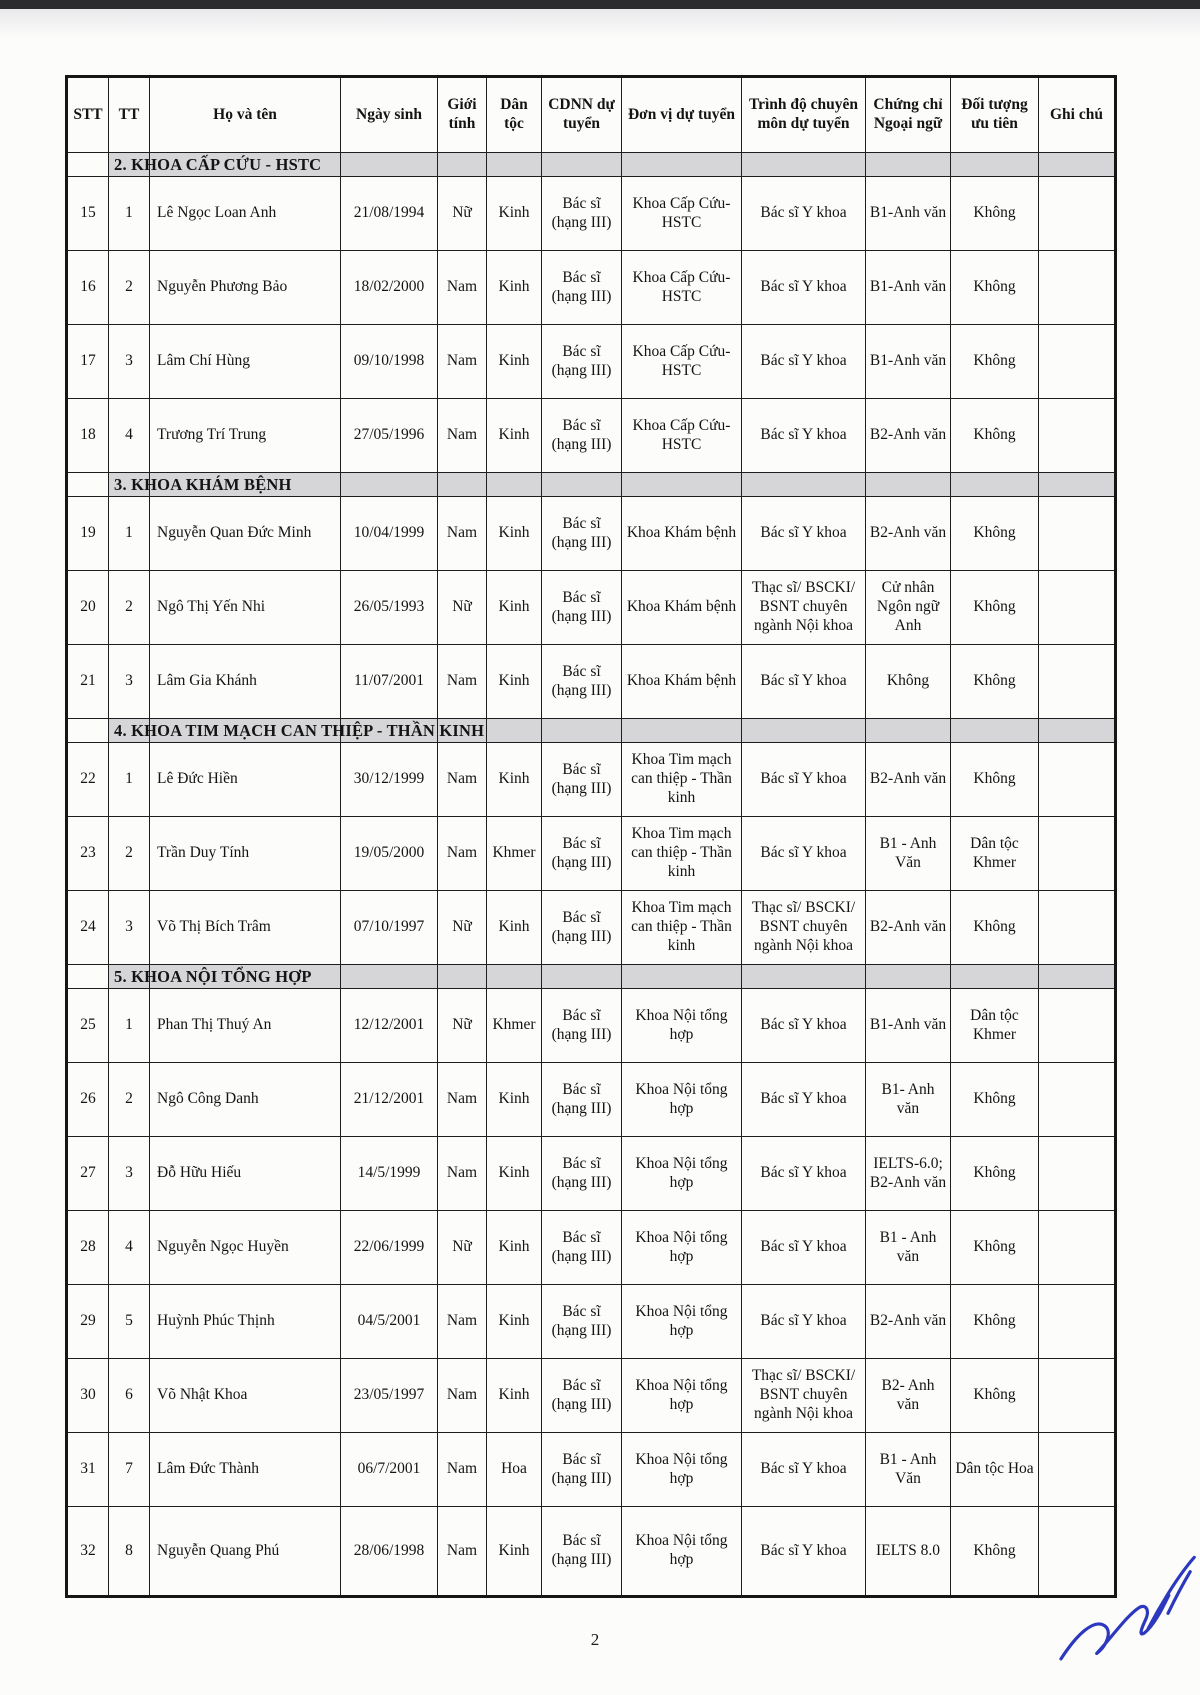  What do you see at coordinates (87, 607) in the screenshot?
I see `cell-stt: 20` at bounding box center [87, 607].